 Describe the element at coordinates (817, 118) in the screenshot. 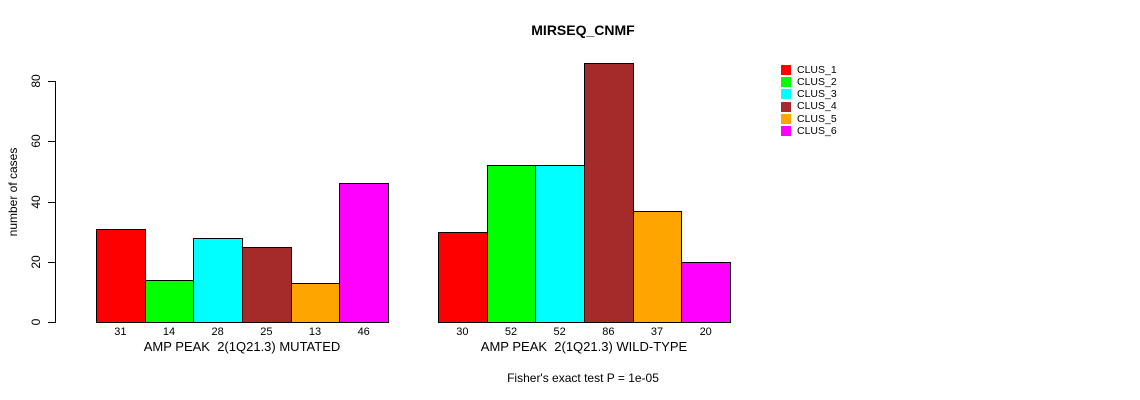

I see `legend-label: CLUS_5` at that location.